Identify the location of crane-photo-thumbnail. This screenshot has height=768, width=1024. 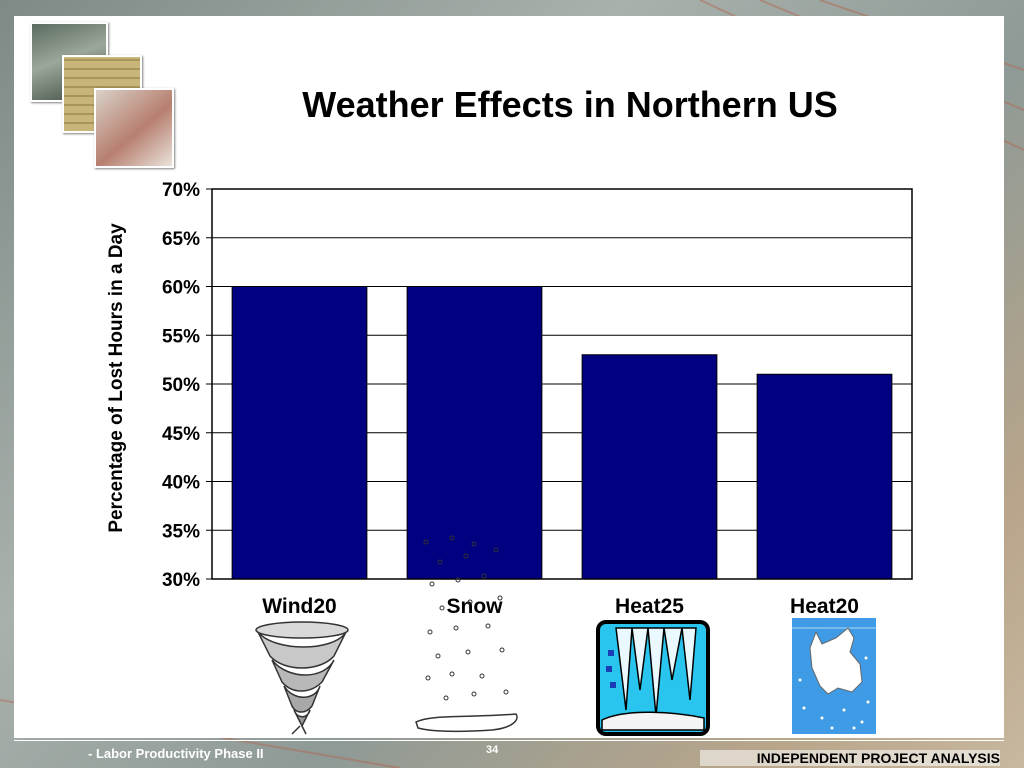
(134, 128).